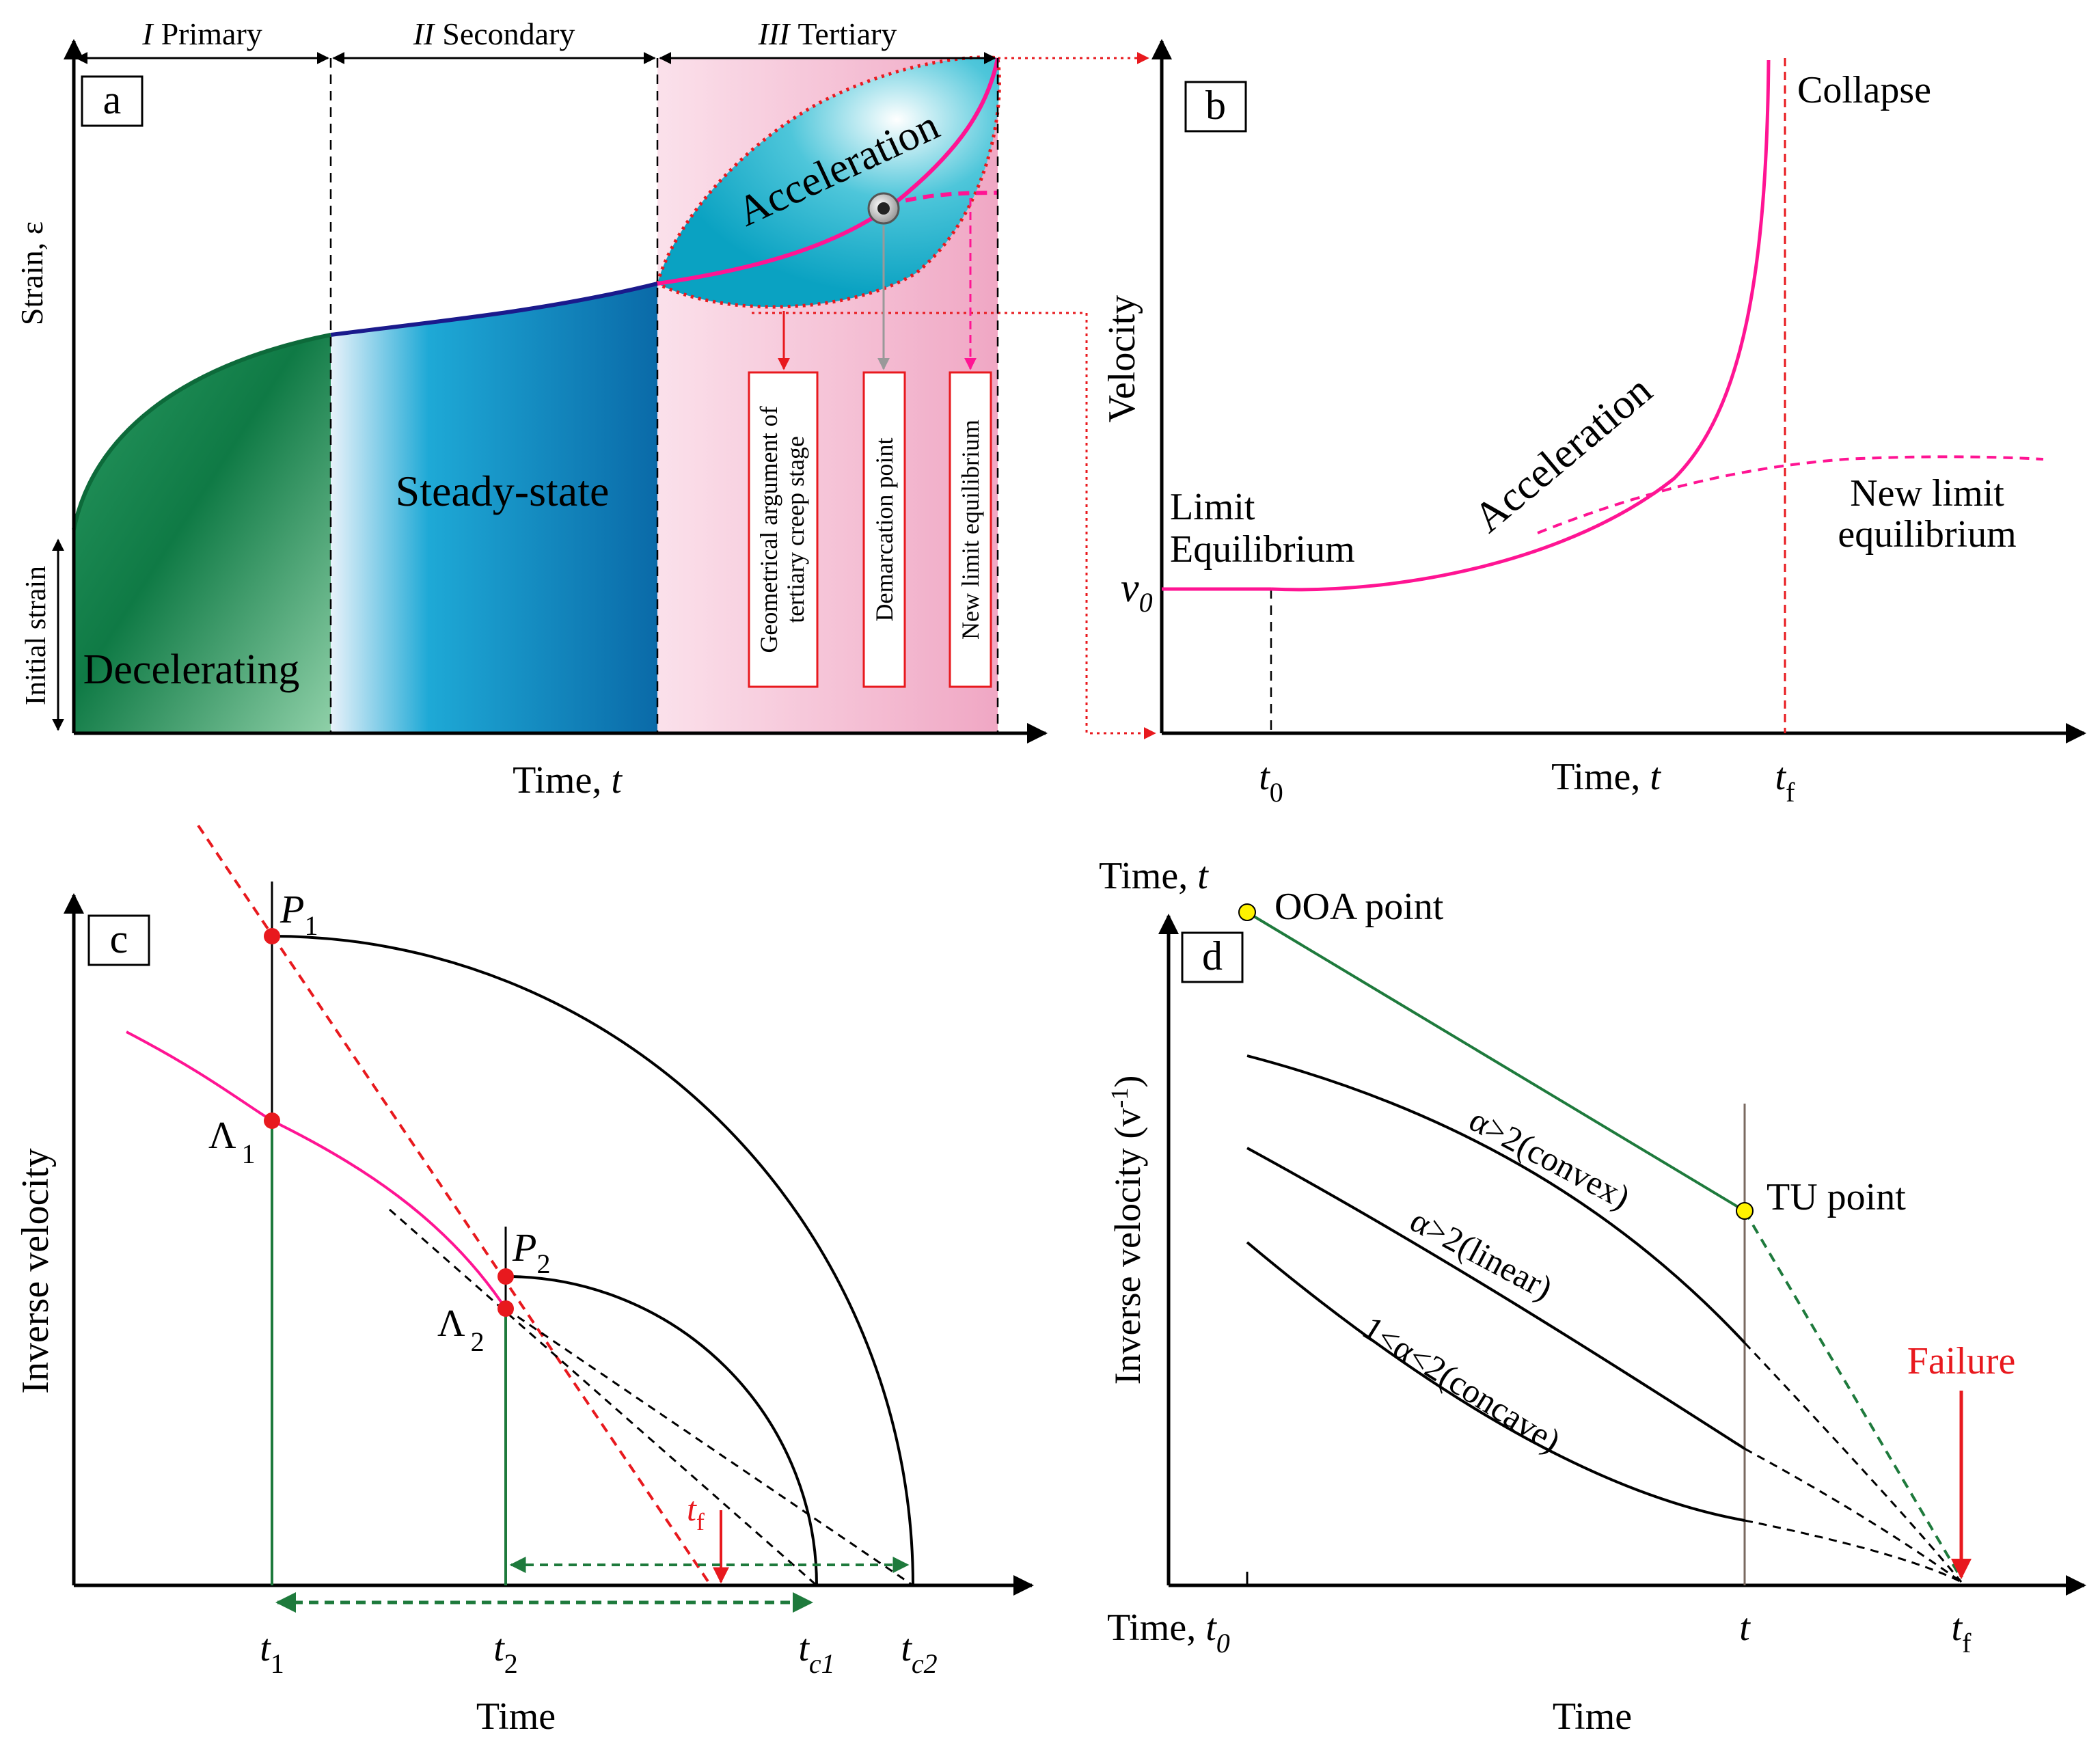 This screenshot has width=2100, height=1748. Describe the element at coordinates (202, 534) in the screenshot. I see `primary-region` at that location.